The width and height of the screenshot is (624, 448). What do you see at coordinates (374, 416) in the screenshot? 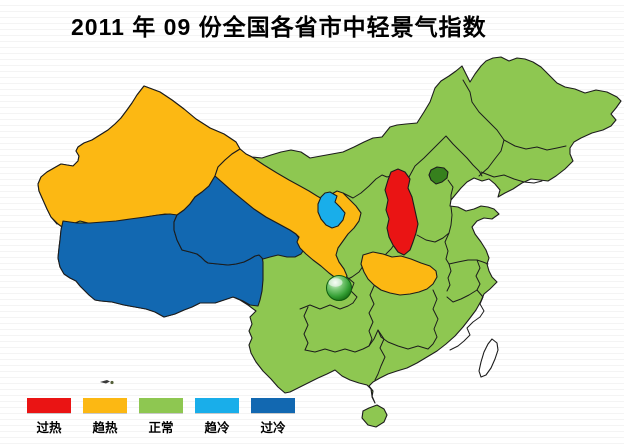
I see `province-hainan` at bounding box center [374, 416].